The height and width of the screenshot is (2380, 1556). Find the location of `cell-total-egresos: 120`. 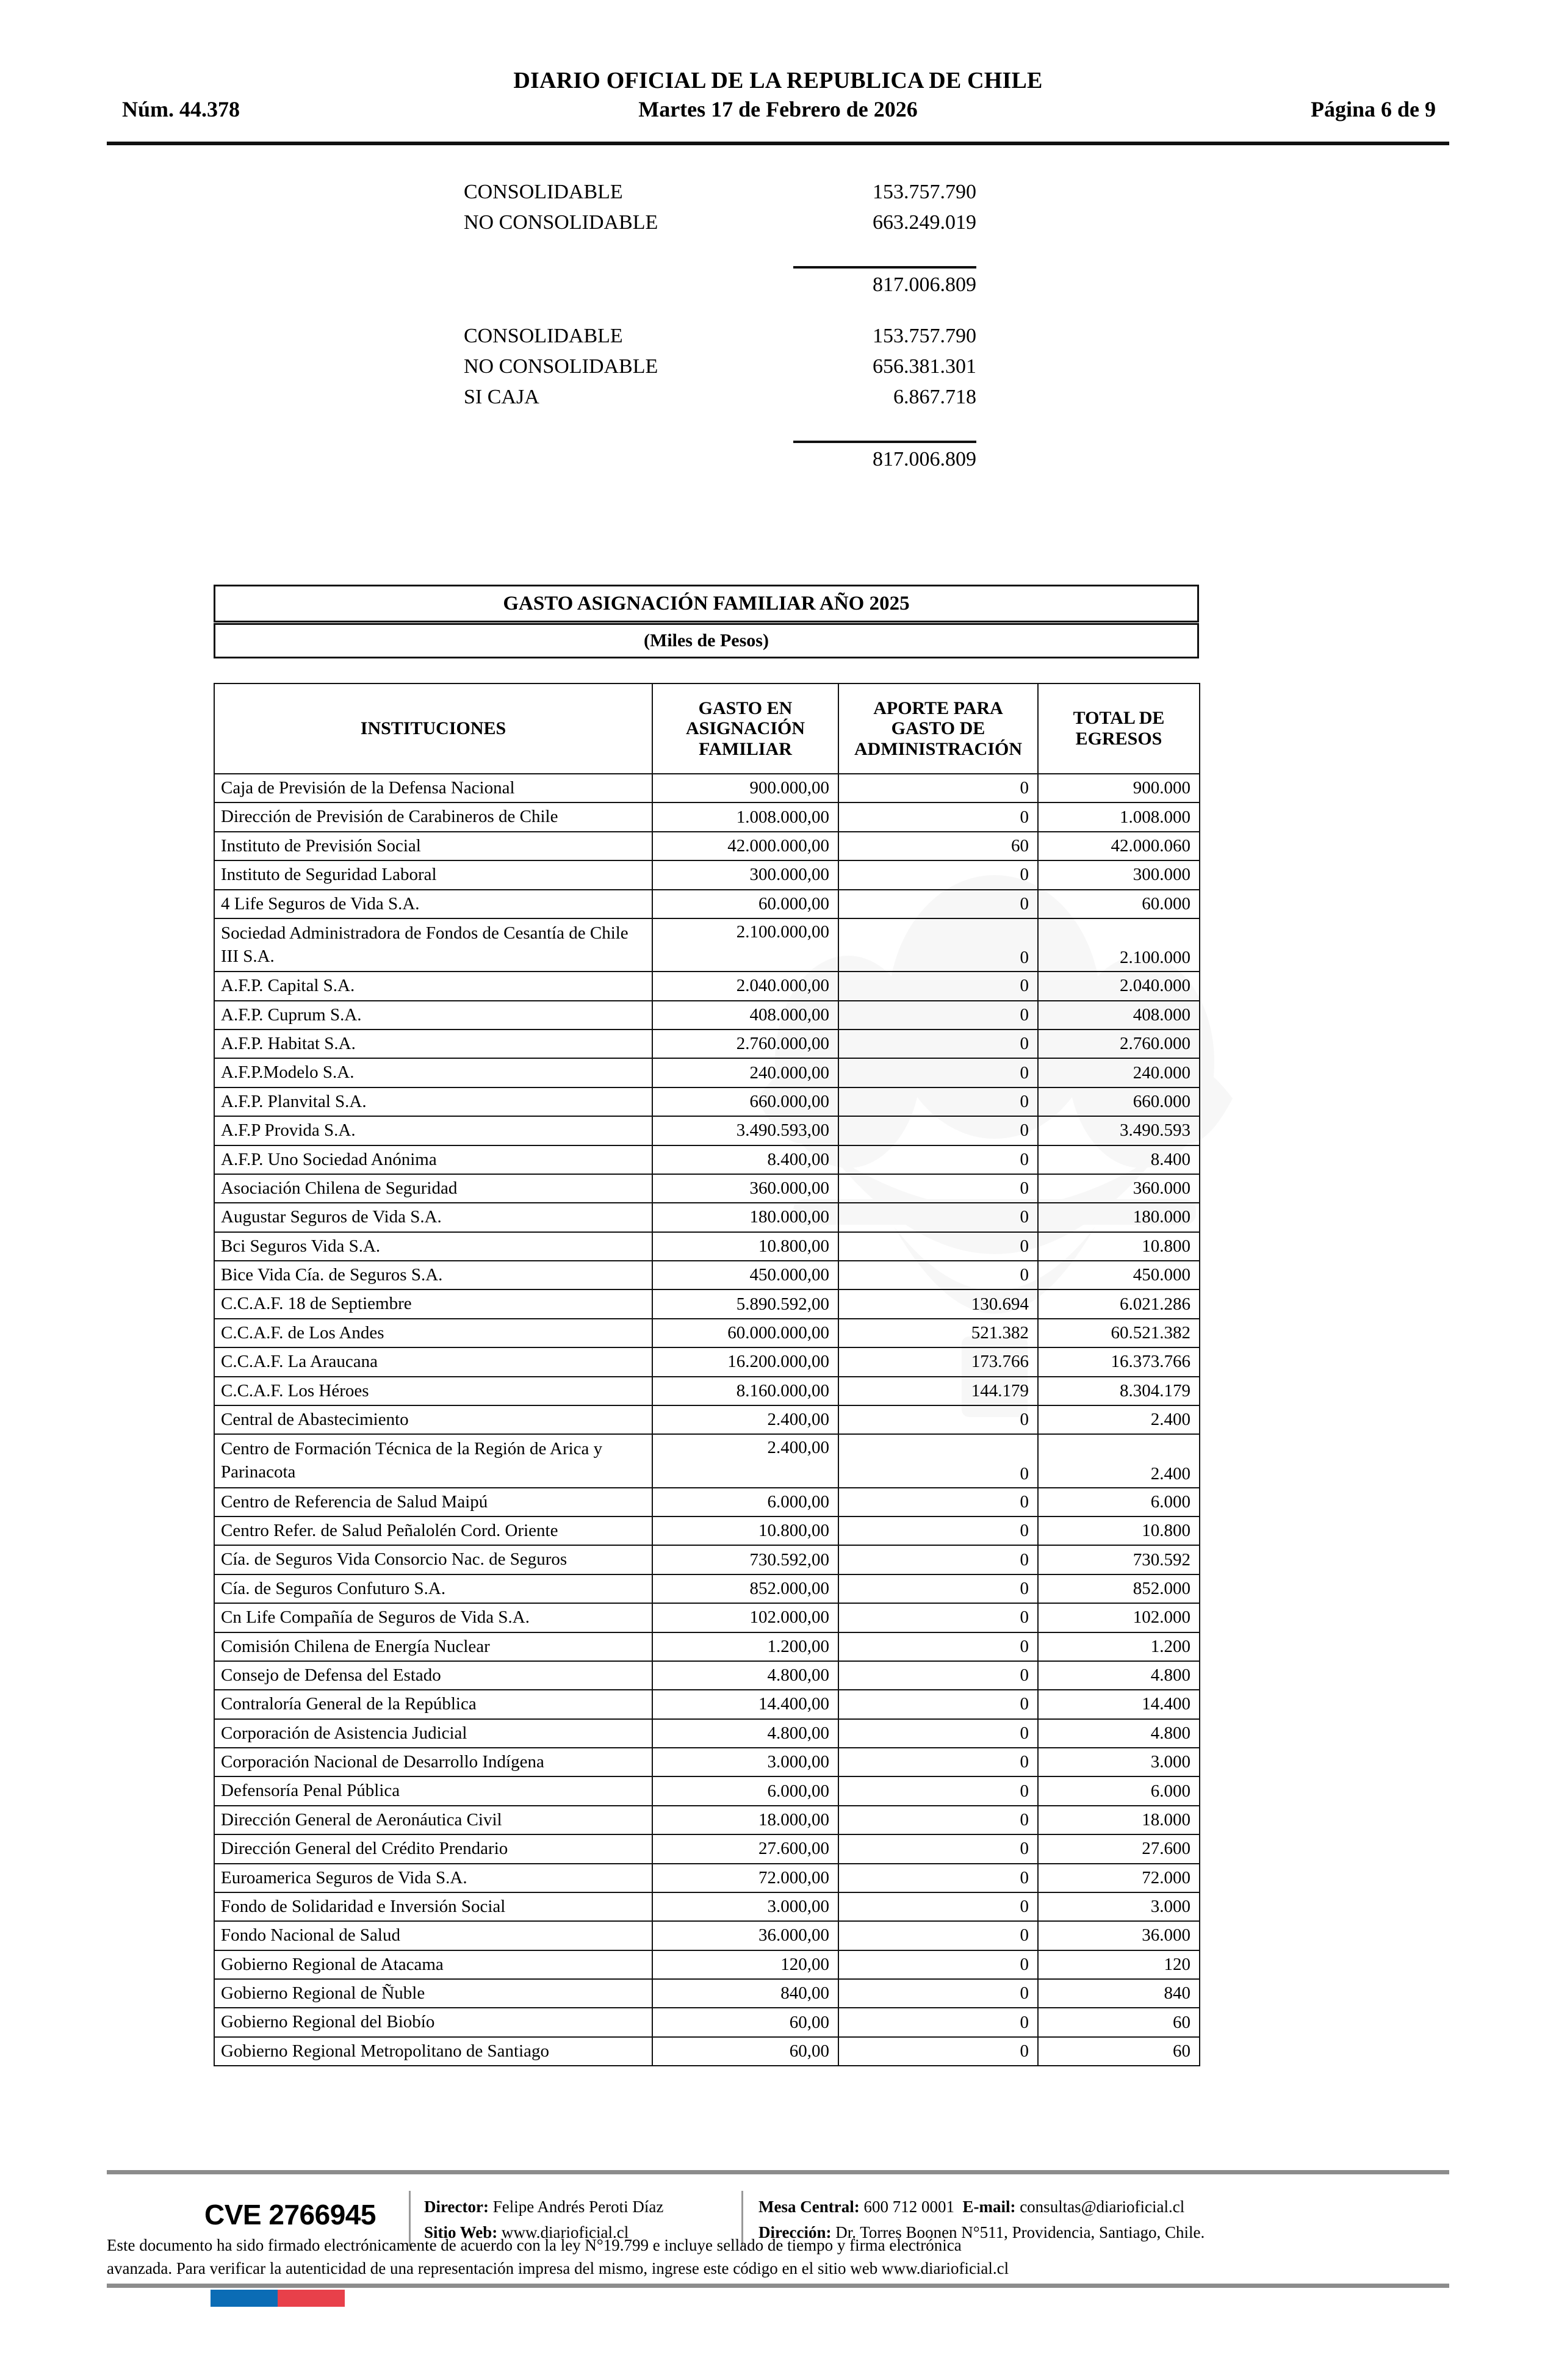

cell-total-egresos: 120 is located at coordinates (1118, 1965).